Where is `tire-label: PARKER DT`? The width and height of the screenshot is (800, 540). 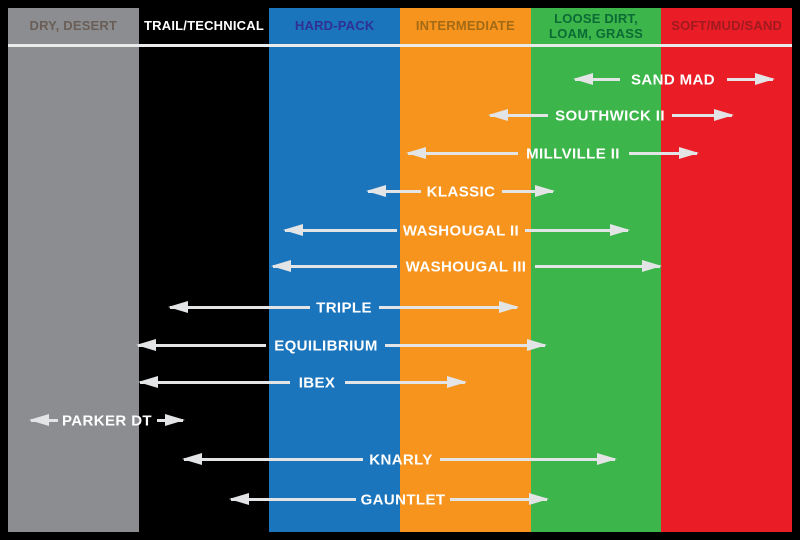
tire-label: PARKER DT is located at coordinates (107, 421).